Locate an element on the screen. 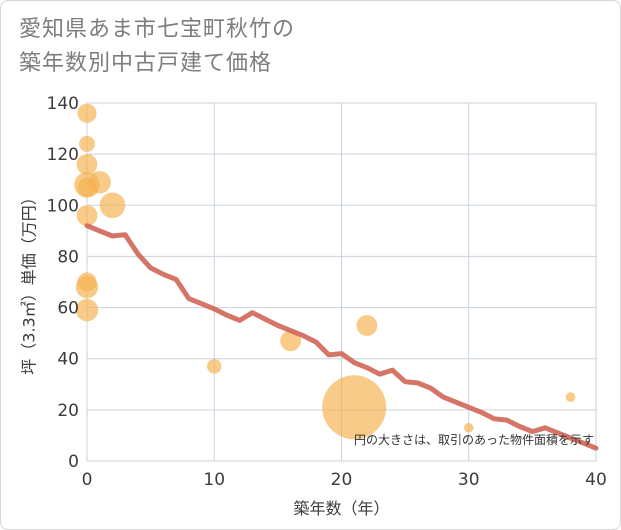  y-tick-label: 0 is located at coordinates (73, 462).